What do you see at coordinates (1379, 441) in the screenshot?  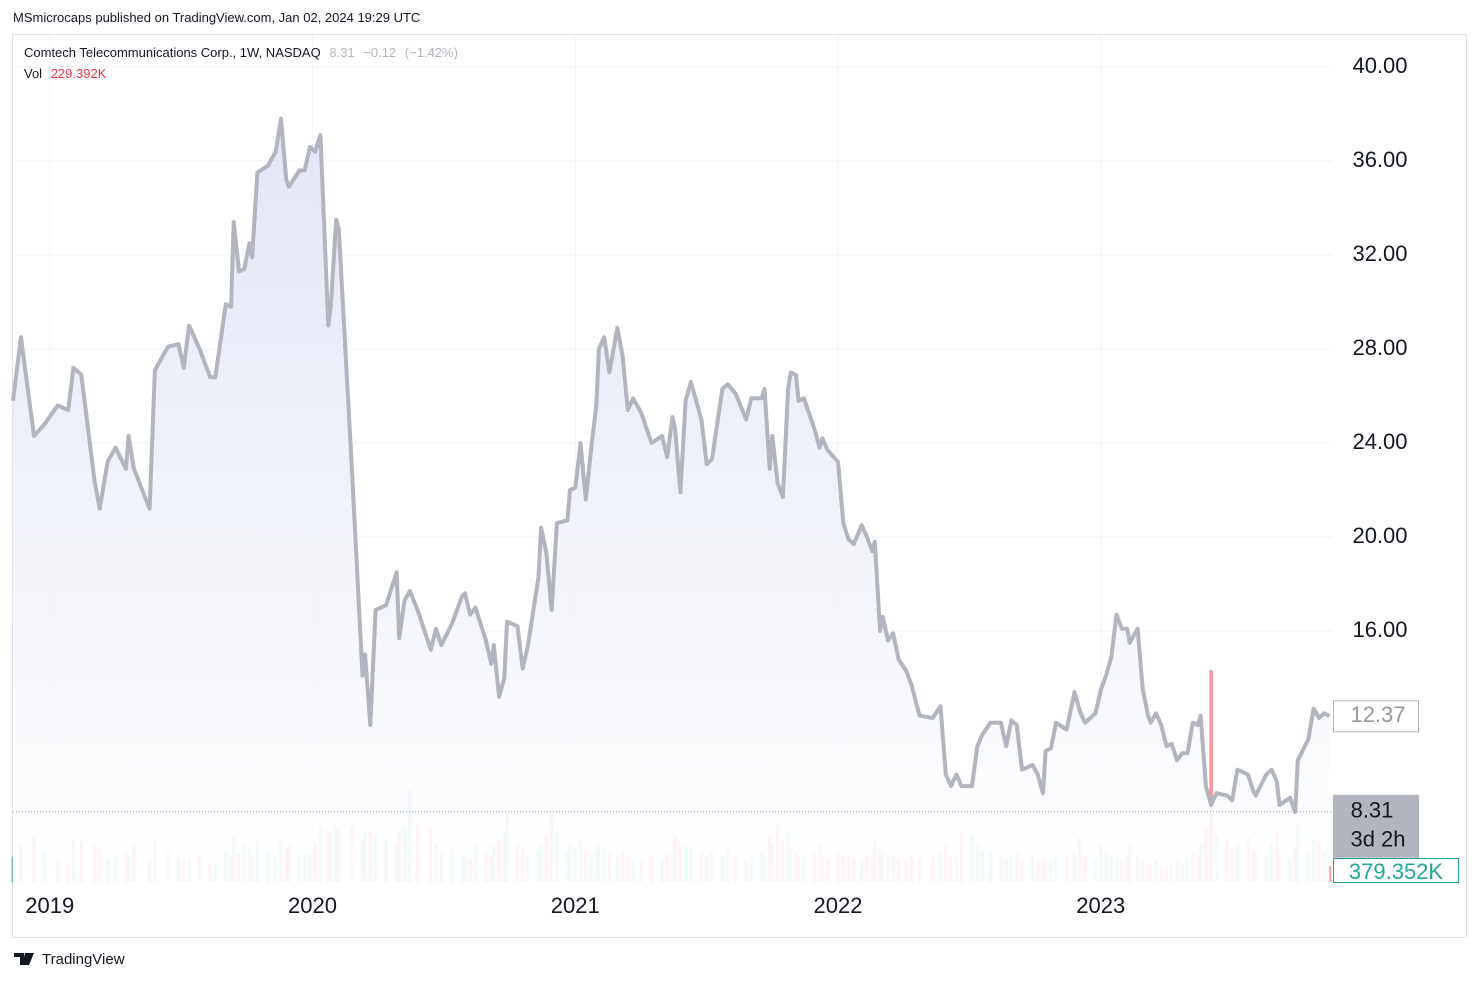 I see `y-tick-label: 24.00` at bounding box center [1379, 441].